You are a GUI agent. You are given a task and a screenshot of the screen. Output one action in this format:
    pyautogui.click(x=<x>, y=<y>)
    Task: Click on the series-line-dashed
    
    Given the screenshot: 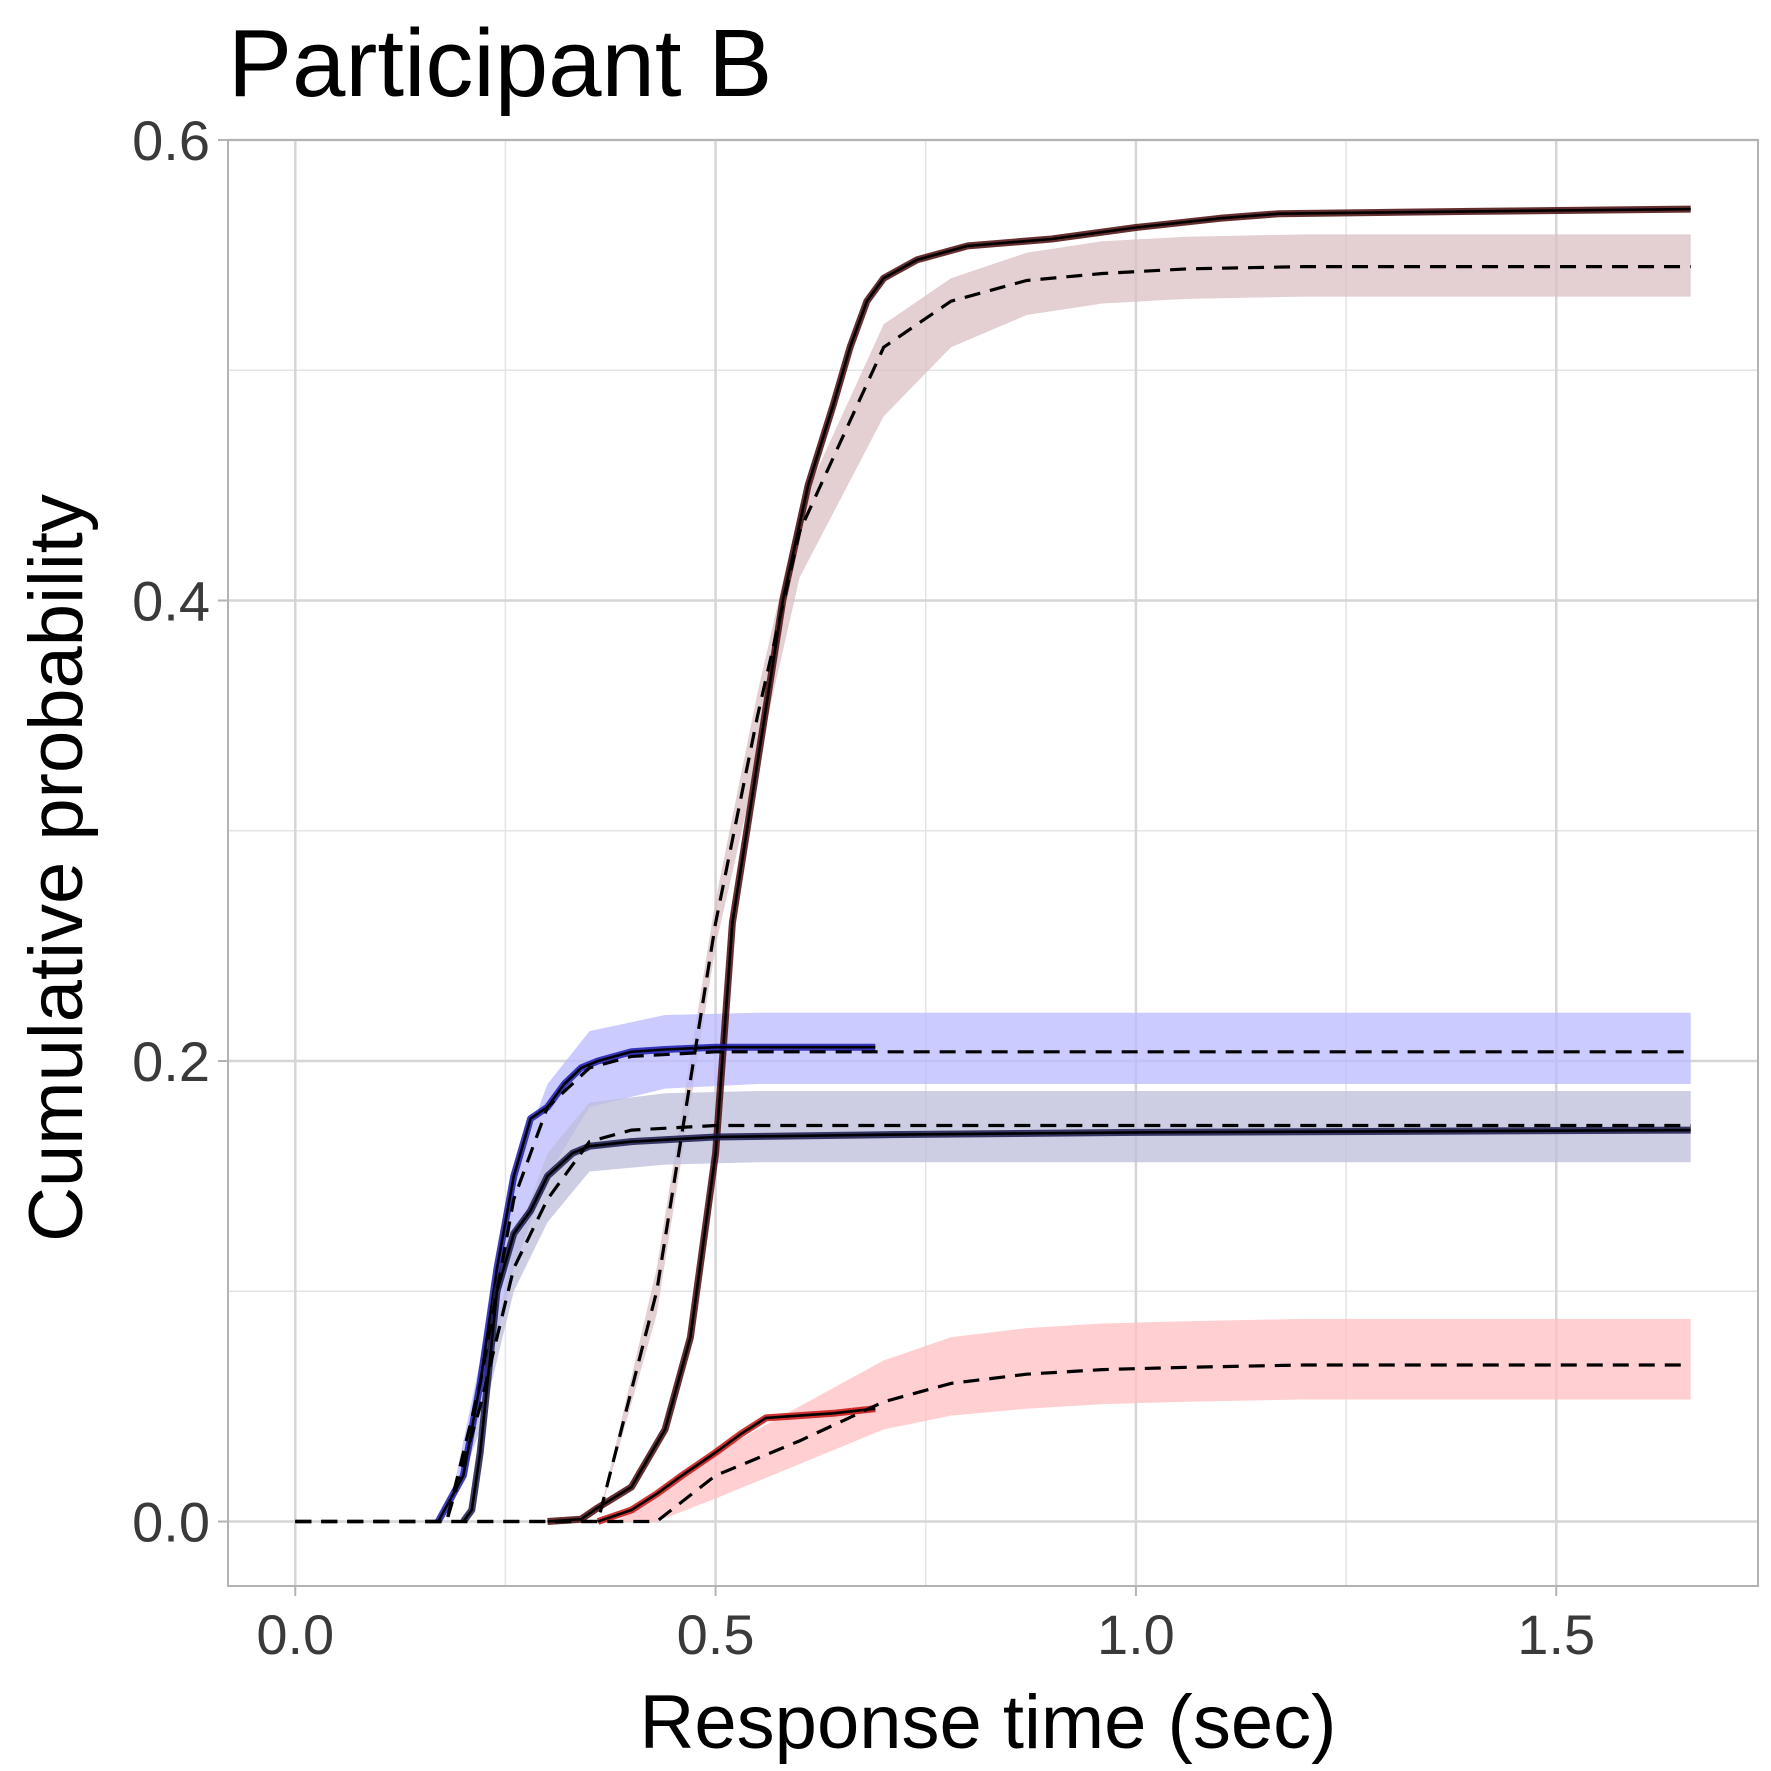 What is the action you would take?
    pyautogui.click(x=993, y=1443)
    